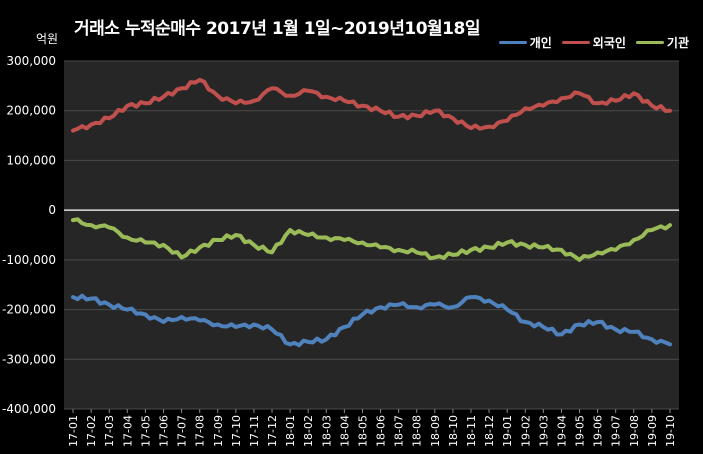 The image size is (703, 454). Describe the element at coordinates (616, 431) in the screenshot. I see `x-tick-label: 19-07` at that location.